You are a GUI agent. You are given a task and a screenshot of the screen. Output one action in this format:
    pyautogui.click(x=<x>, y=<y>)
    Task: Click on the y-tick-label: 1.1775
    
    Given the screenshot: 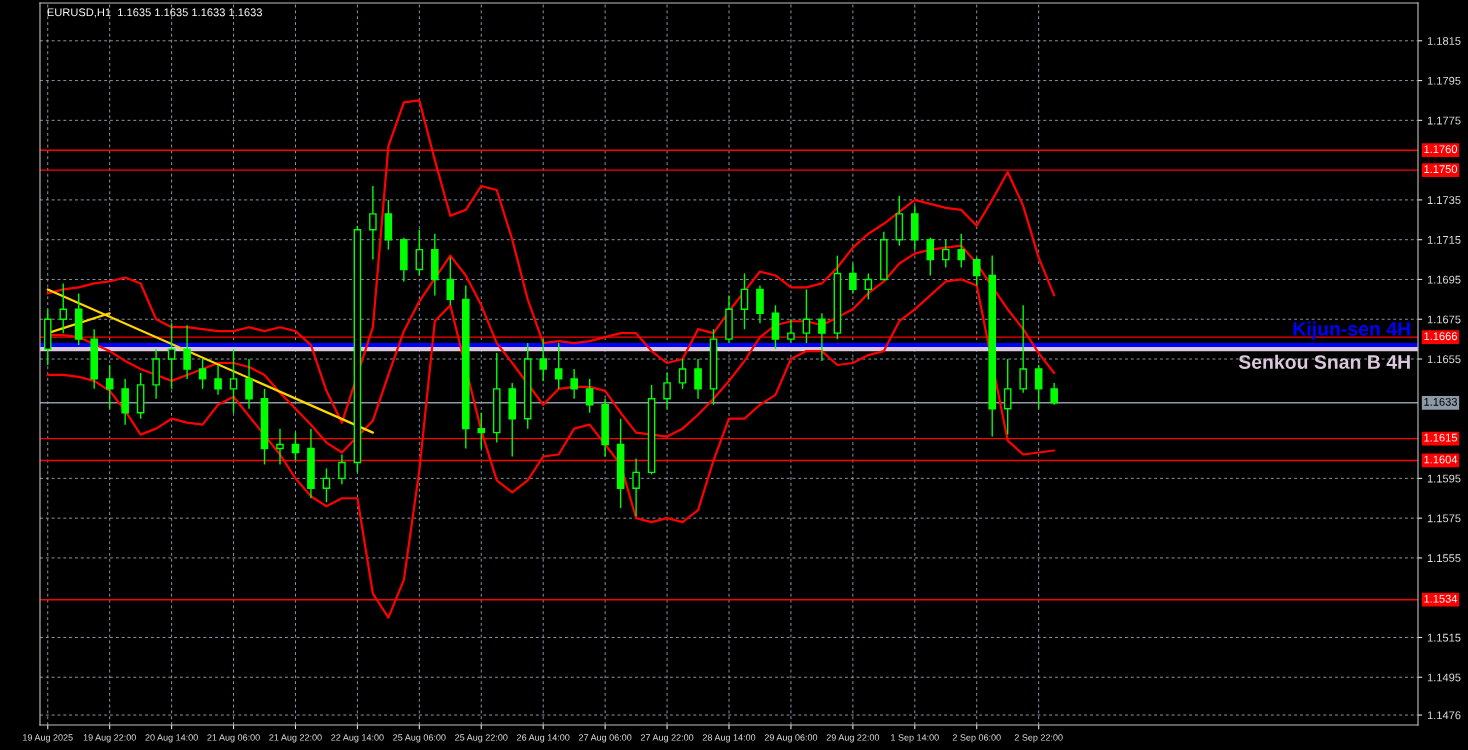 What is the action you would take?
    pyautogui.click(x=1444, y=120)
    